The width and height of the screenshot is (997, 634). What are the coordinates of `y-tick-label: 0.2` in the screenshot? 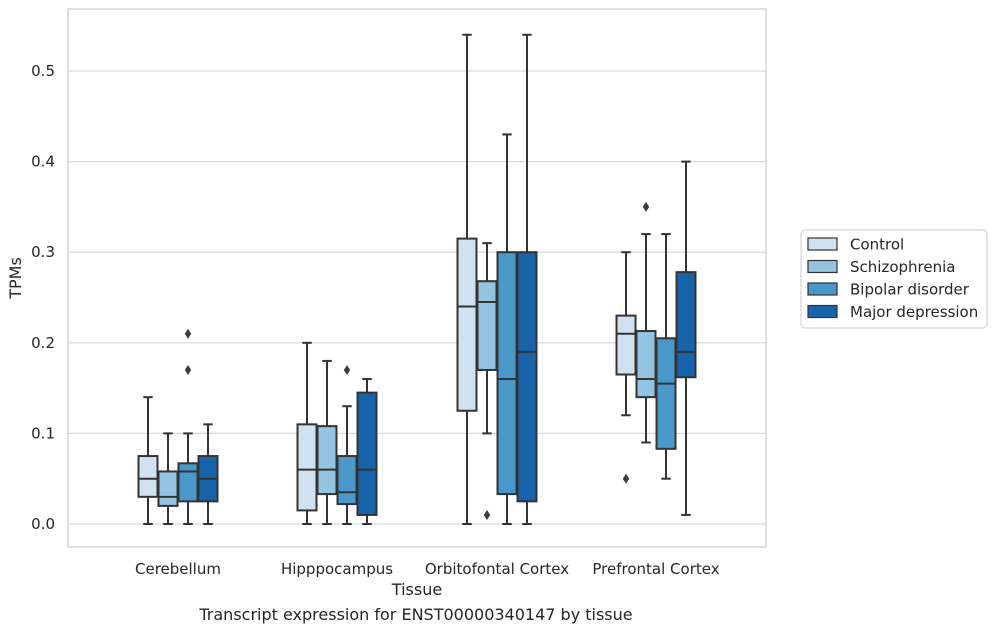 It's located at (43, 343).